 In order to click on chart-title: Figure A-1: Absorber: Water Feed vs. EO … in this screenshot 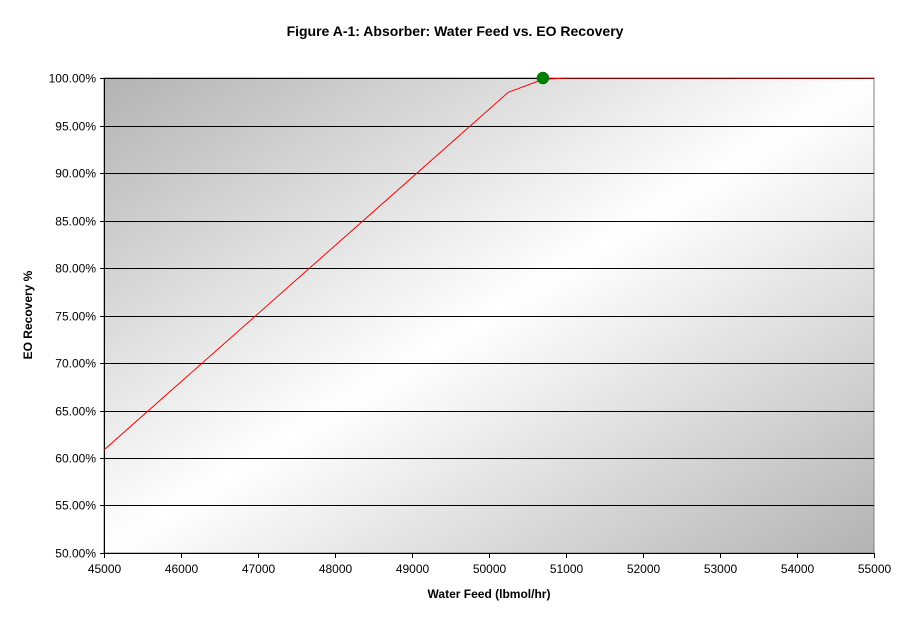, I will do `click(455, 31)`.